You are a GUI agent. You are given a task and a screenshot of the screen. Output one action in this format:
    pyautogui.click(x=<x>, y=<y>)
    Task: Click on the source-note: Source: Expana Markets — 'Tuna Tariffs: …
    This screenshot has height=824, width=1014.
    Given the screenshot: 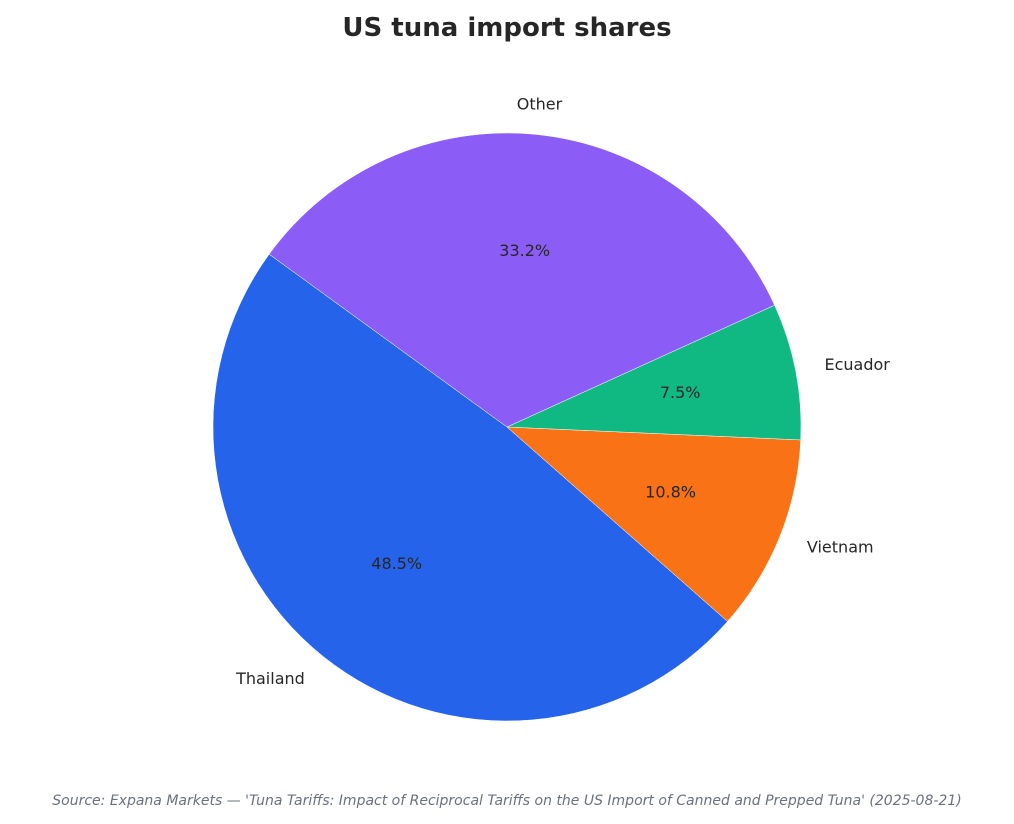 What is the action you would take?
    pyautogui.click(x=506, y=801)
    